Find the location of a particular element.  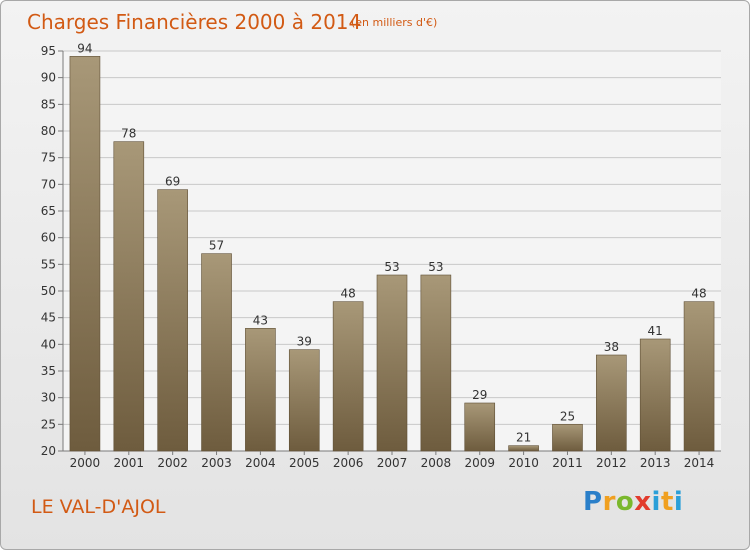

bar-2008 is located at coordinates (436, 363).